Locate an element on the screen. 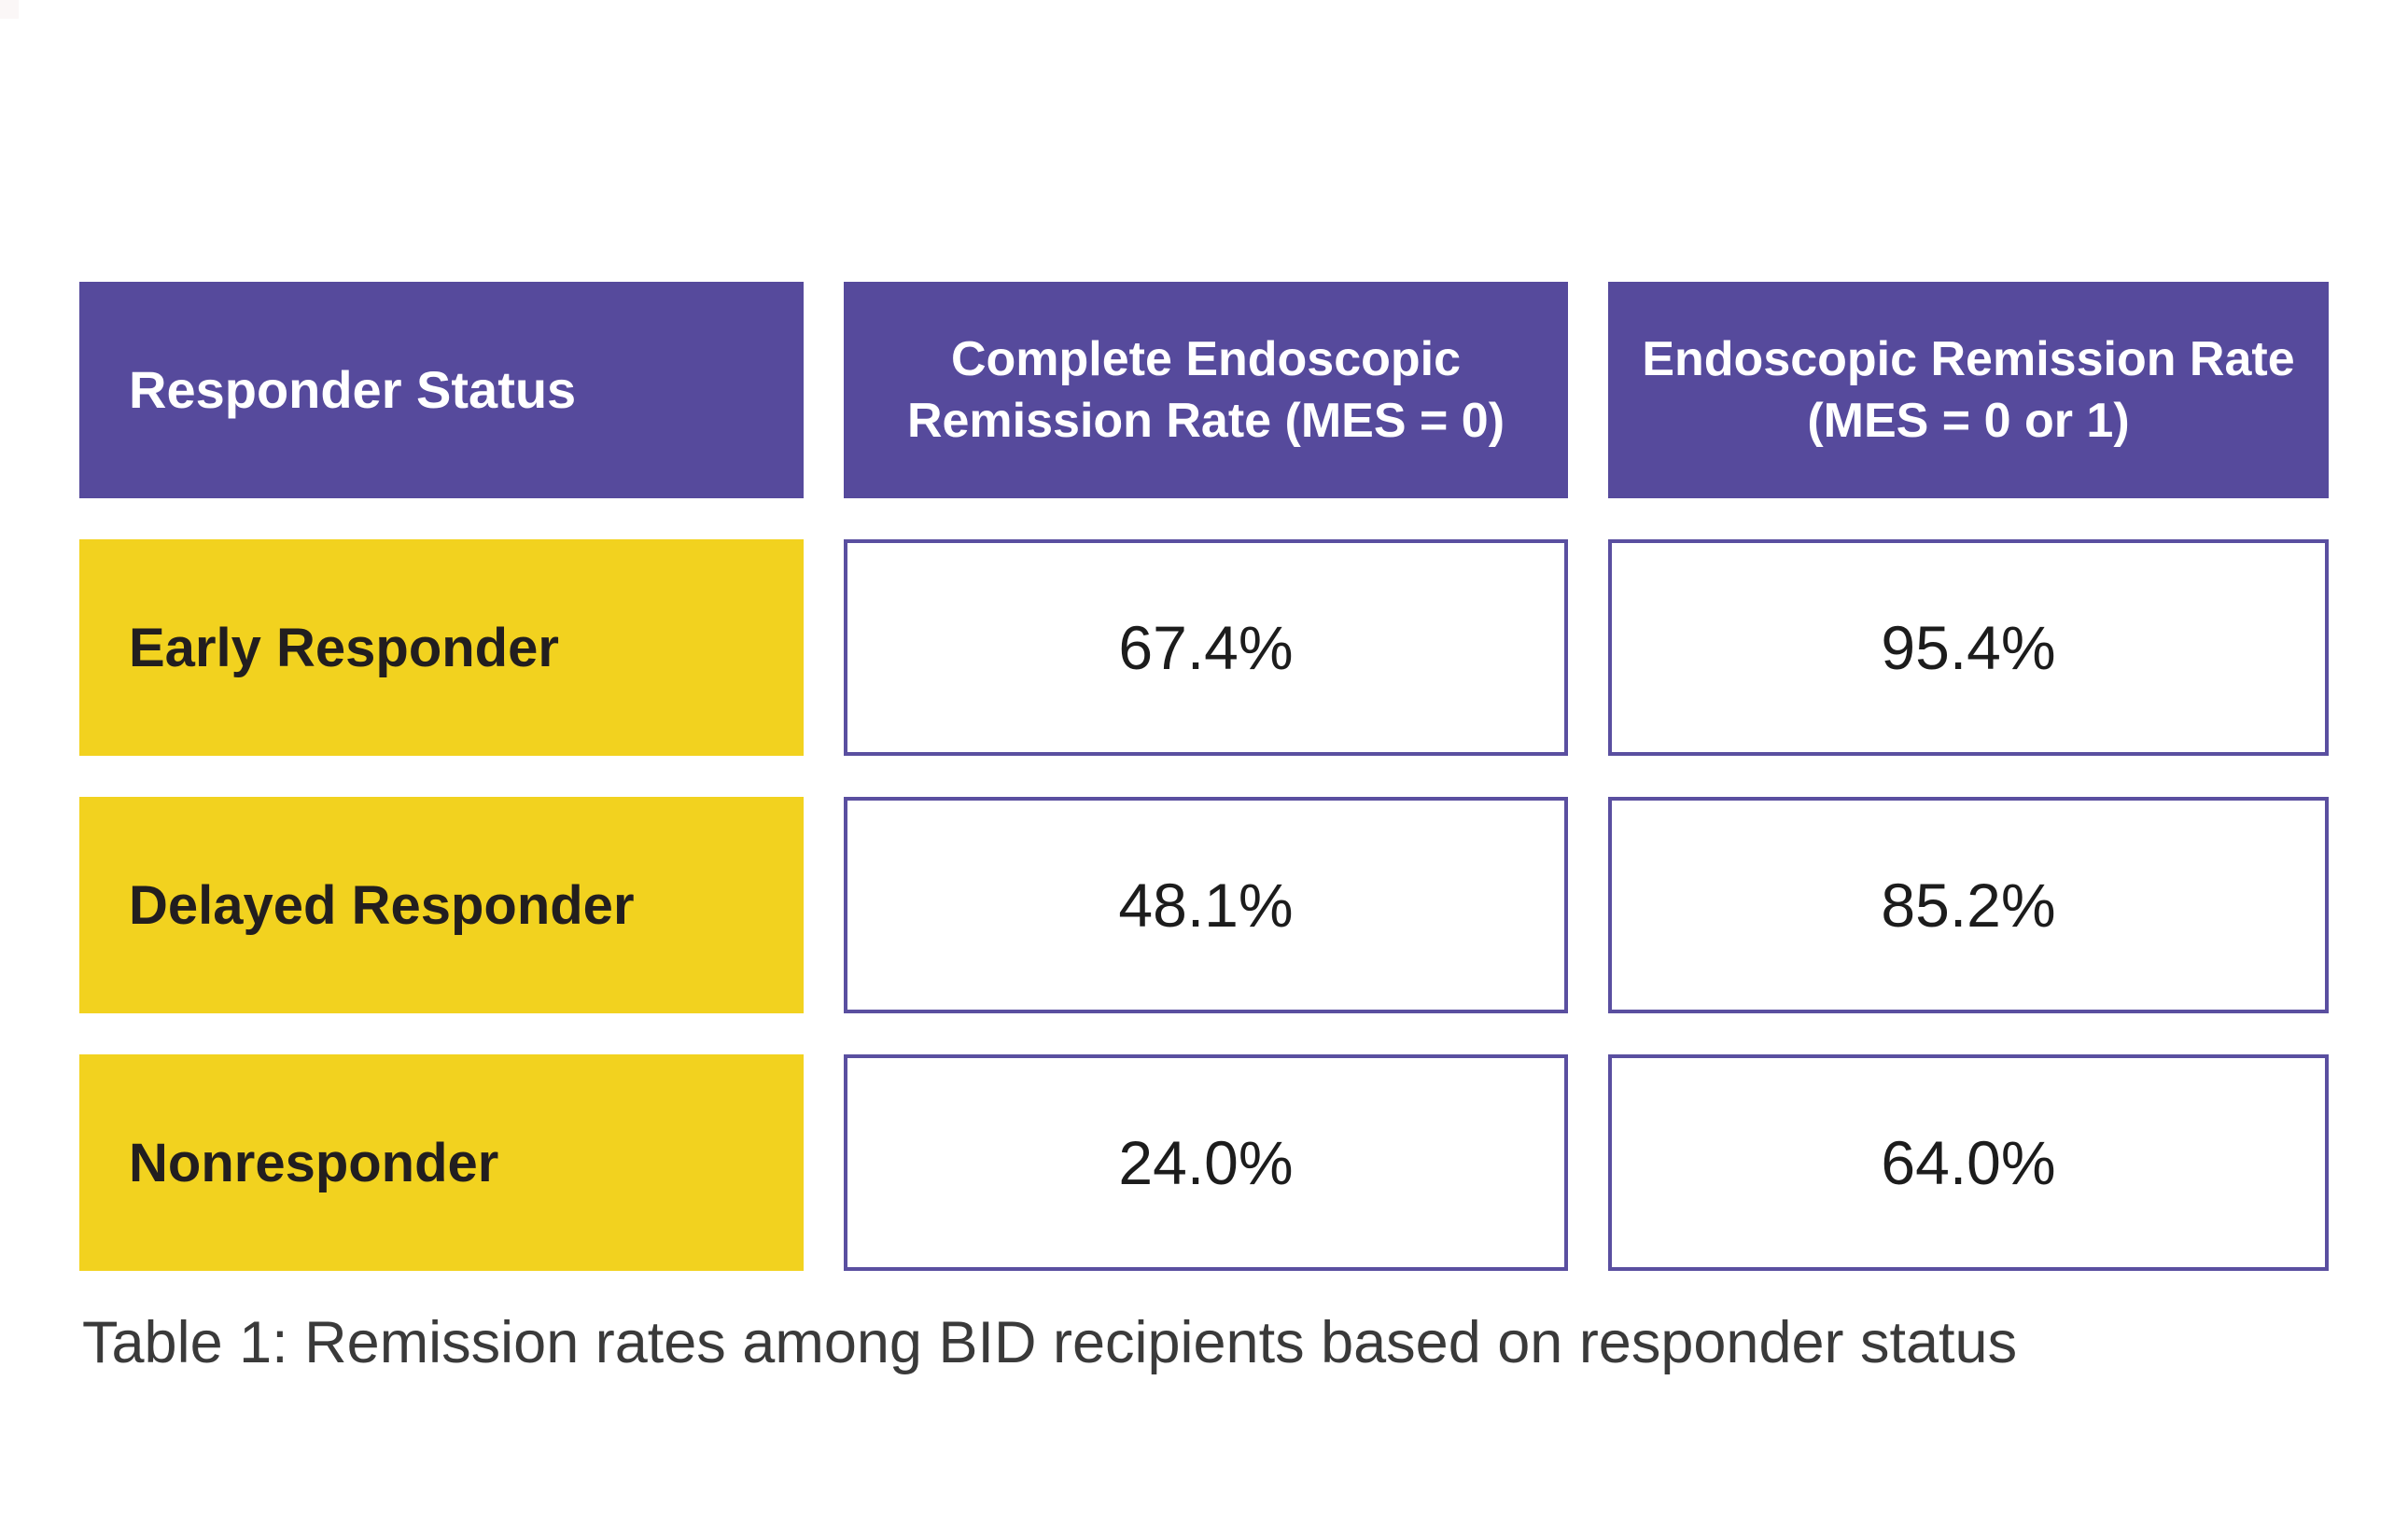  value-text: 48.1% is located at coordinates (1206, 905).